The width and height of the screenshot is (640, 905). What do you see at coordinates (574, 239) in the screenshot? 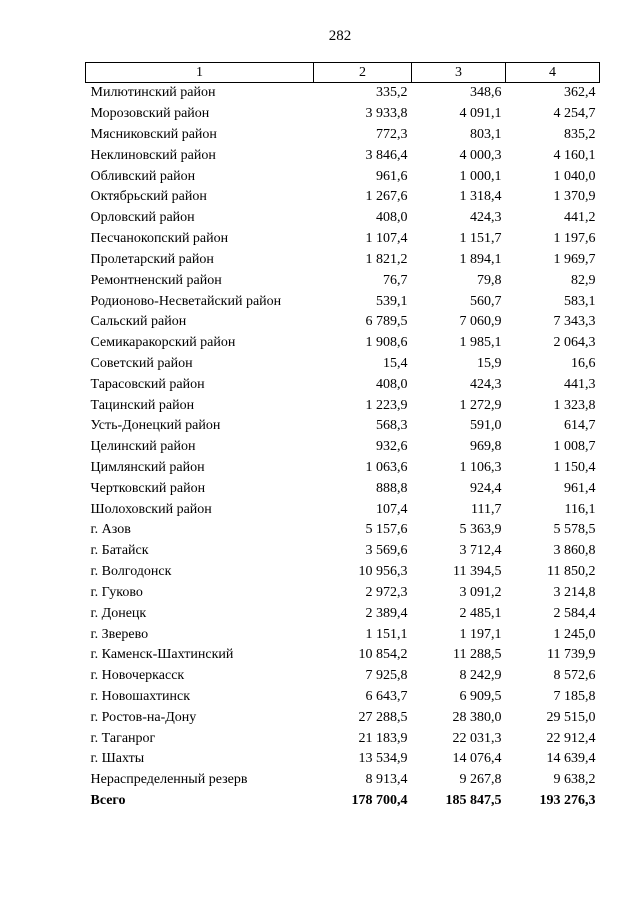
I see `cell-value-col4: 1 197,6` at bounding box center [574, 239].